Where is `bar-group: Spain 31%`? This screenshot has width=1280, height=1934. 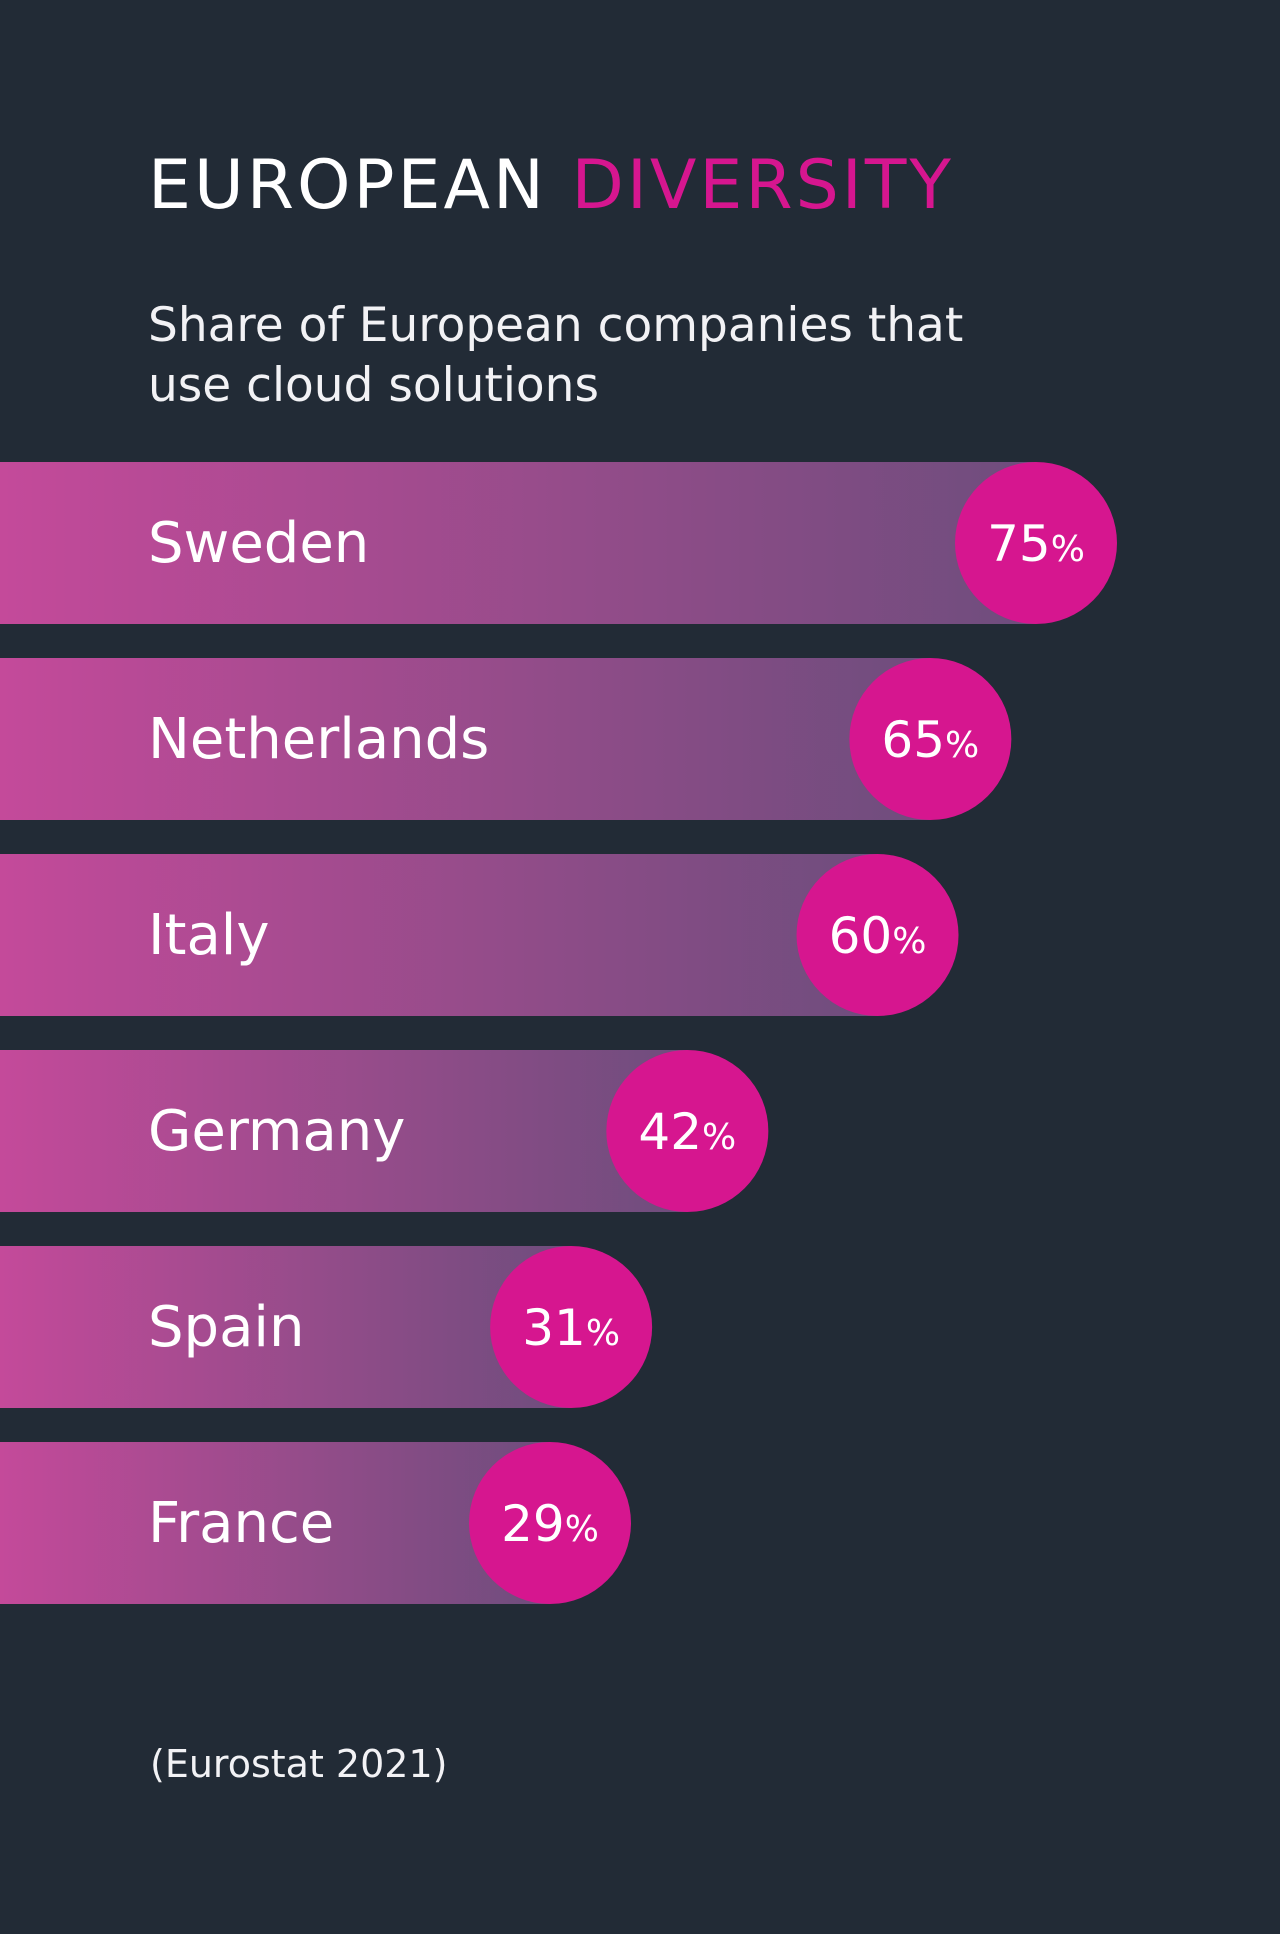
bar-group: Spain 31% is located at coordinates (326, 1327).